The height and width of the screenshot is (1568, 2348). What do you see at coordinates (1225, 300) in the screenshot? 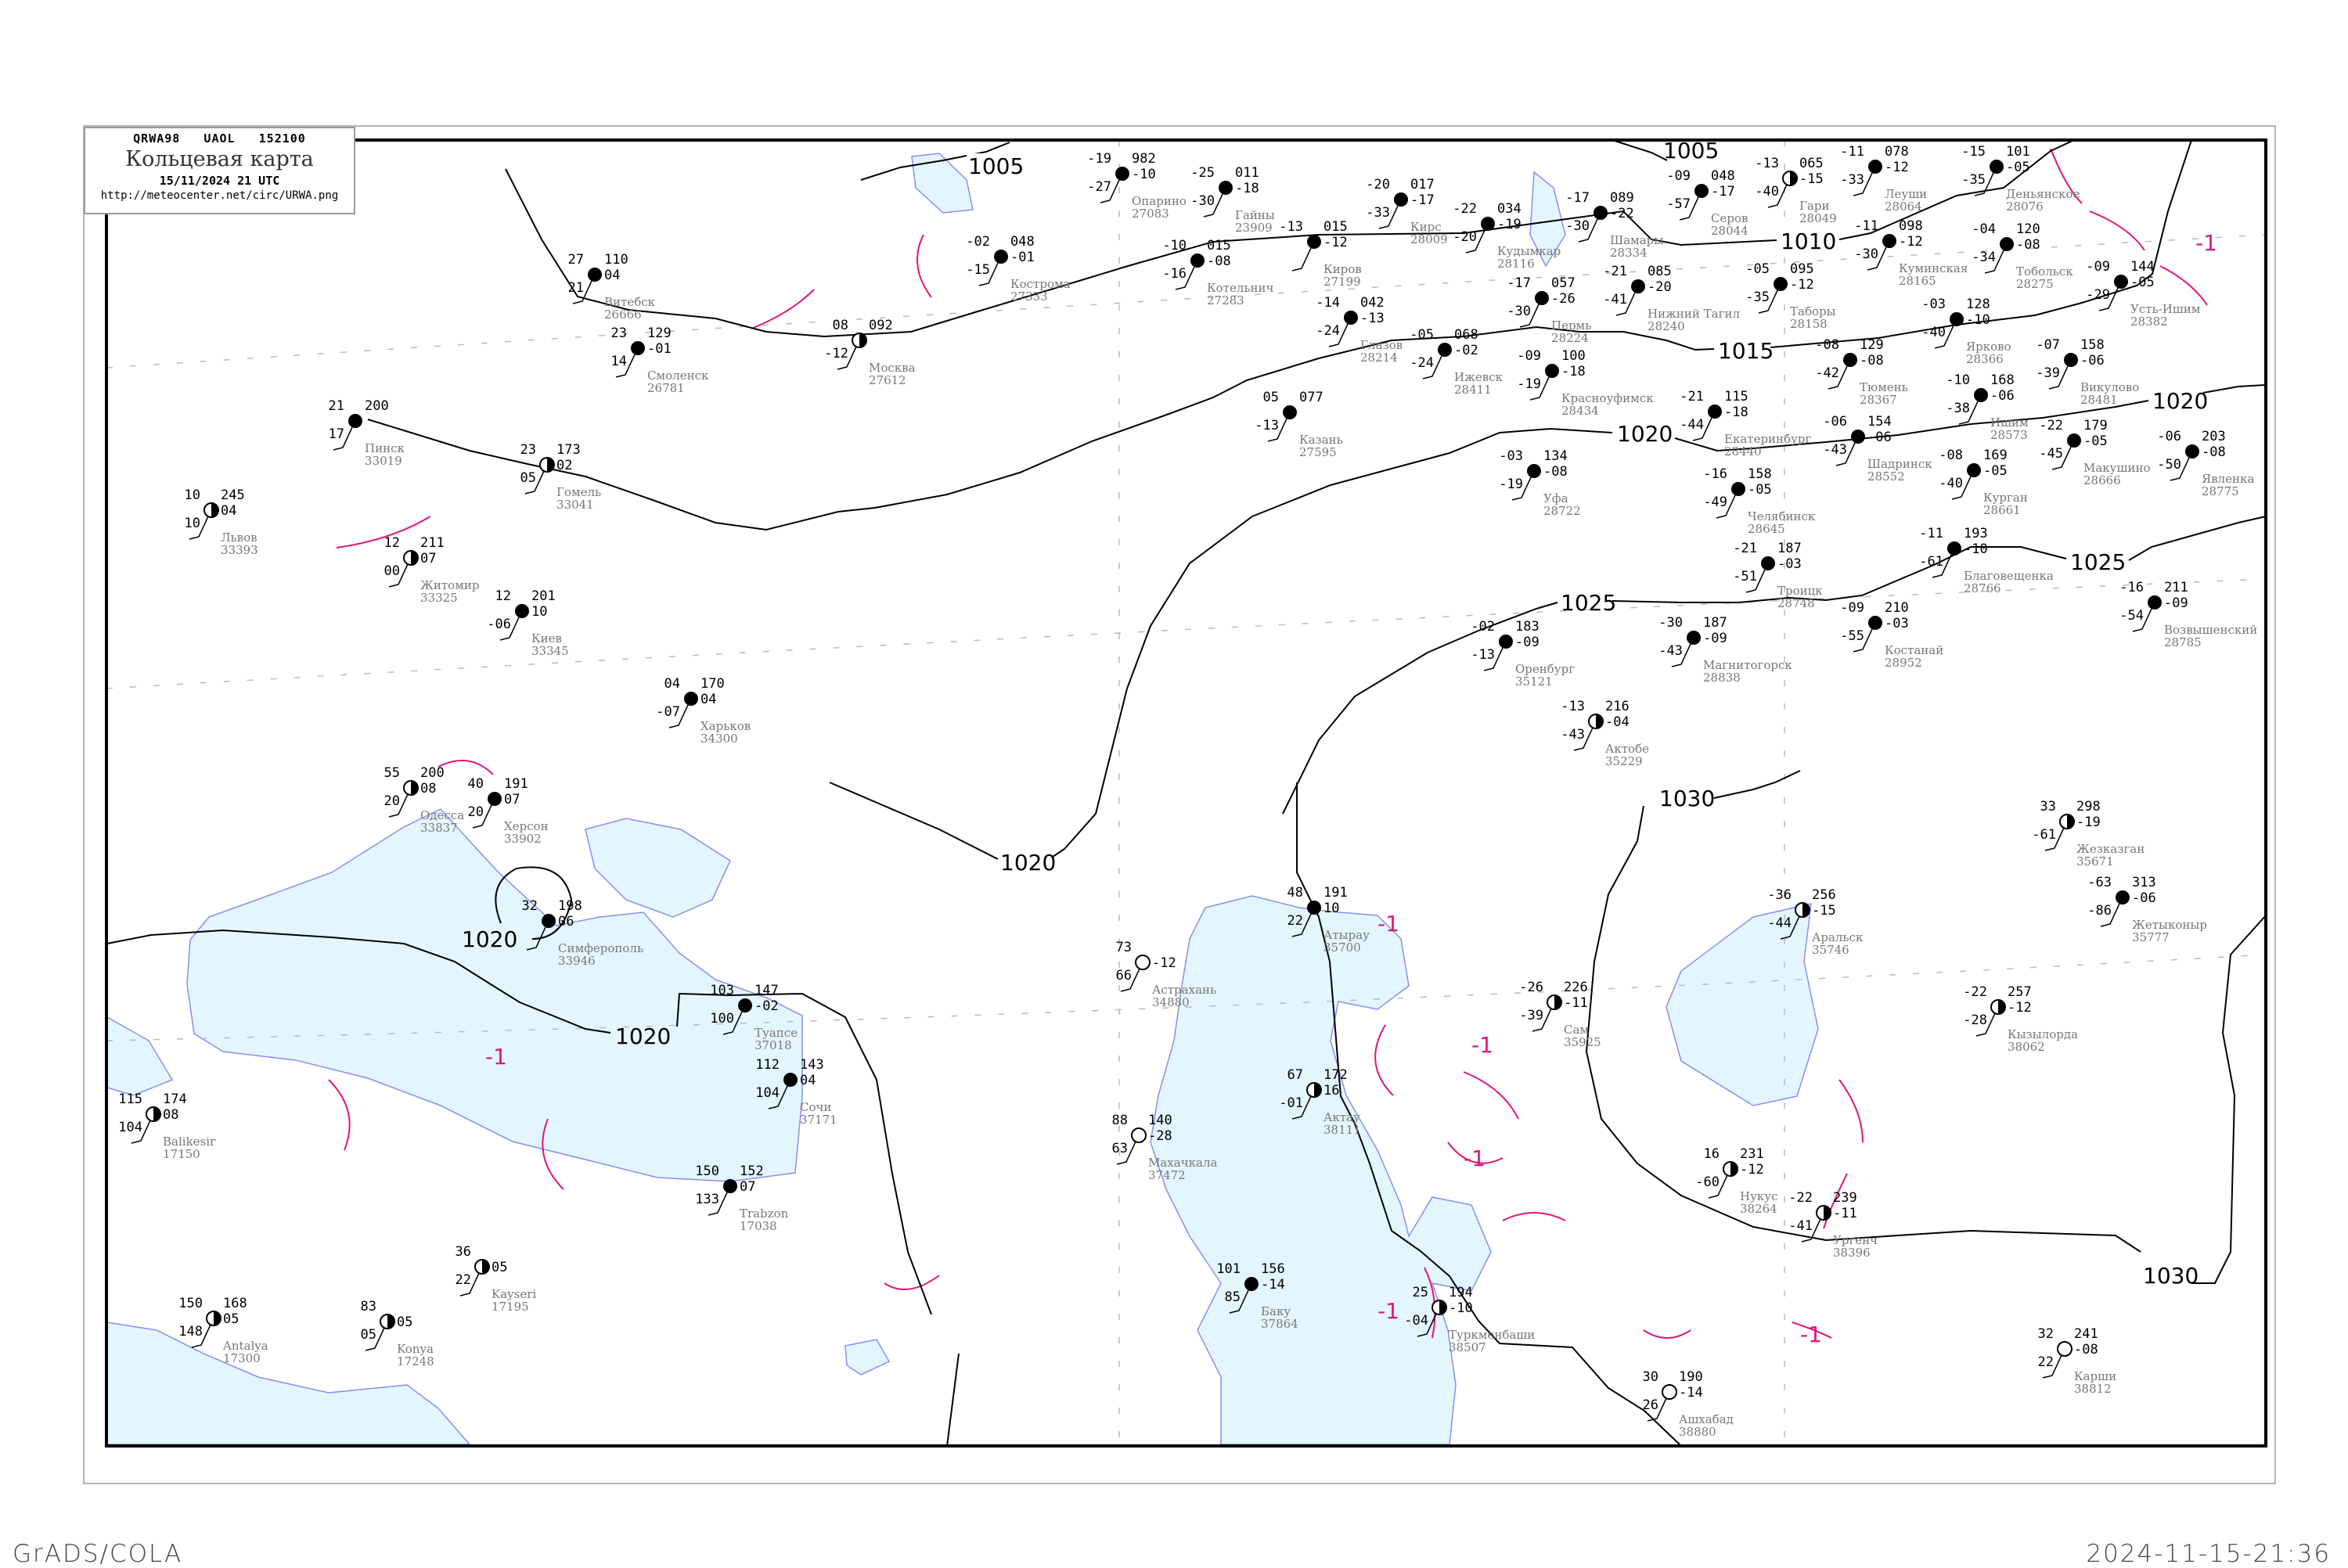
I see `station-id: 27283` at bounding box center [1225, 300].